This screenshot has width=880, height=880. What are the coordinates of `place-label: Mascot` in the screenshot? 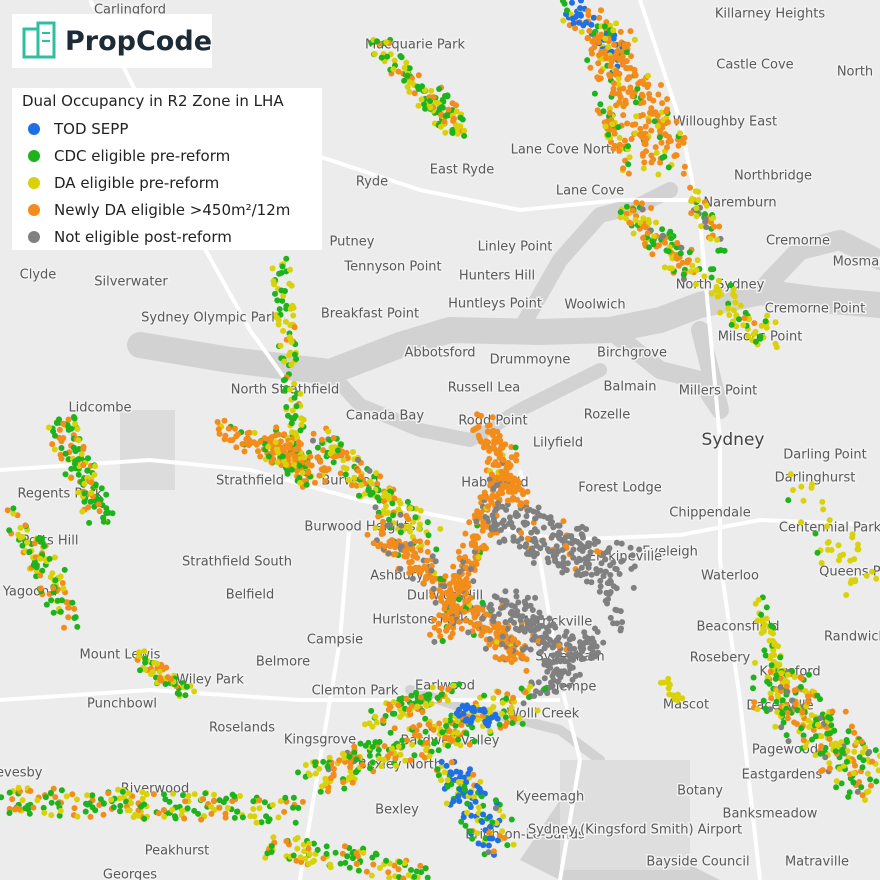 It's located at (686, 705).